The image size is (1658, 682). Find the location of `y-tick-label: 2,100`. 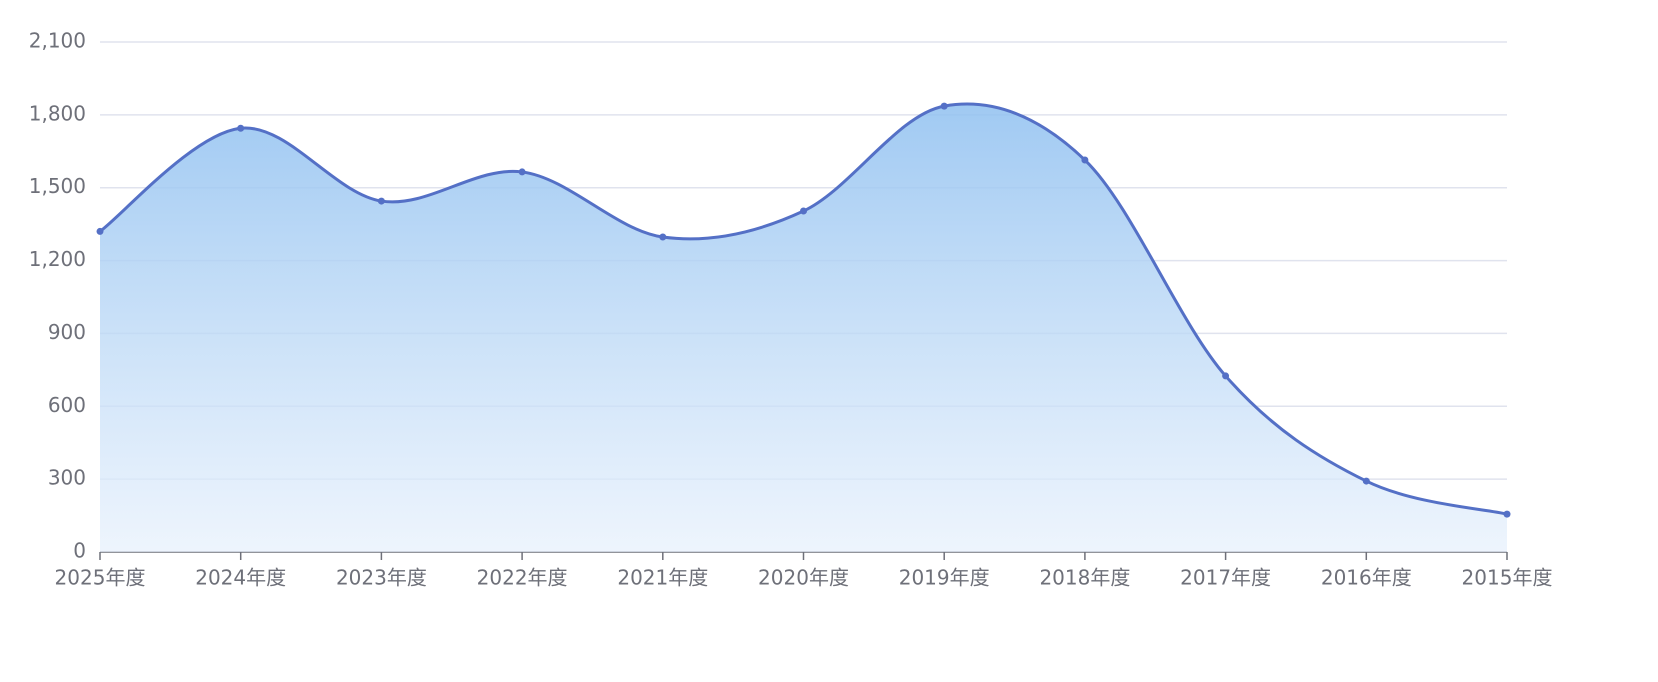

y-tick-label: 2,100 is located at coordinates (57, 41).